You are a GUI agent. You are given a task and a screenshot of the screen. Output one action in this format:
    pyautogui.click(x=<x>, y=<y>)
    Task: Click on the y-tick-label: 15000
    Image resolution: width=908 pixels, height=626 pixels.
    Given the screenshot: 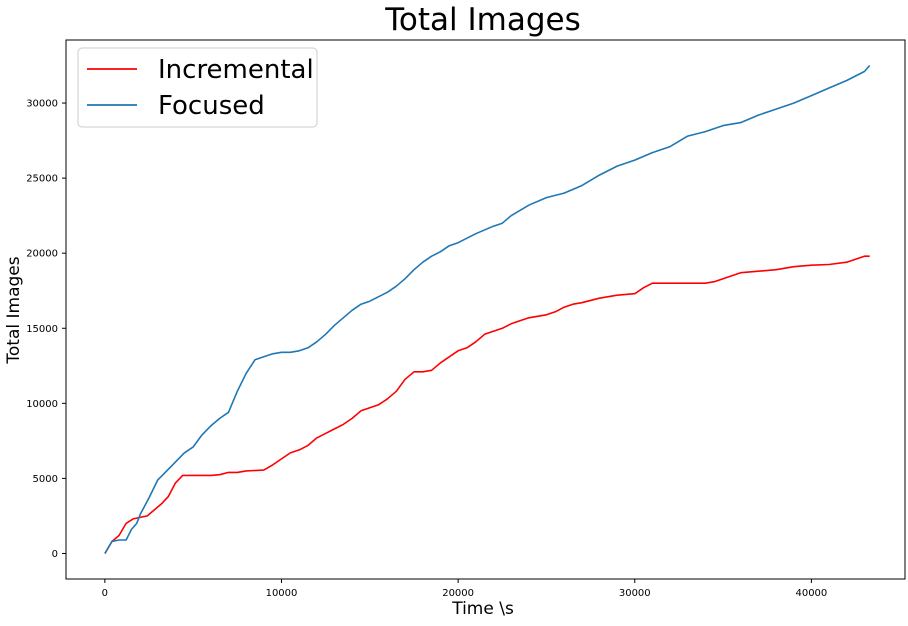 What is the action you would take?
    pyautogui.click(x=42, y=329)
    